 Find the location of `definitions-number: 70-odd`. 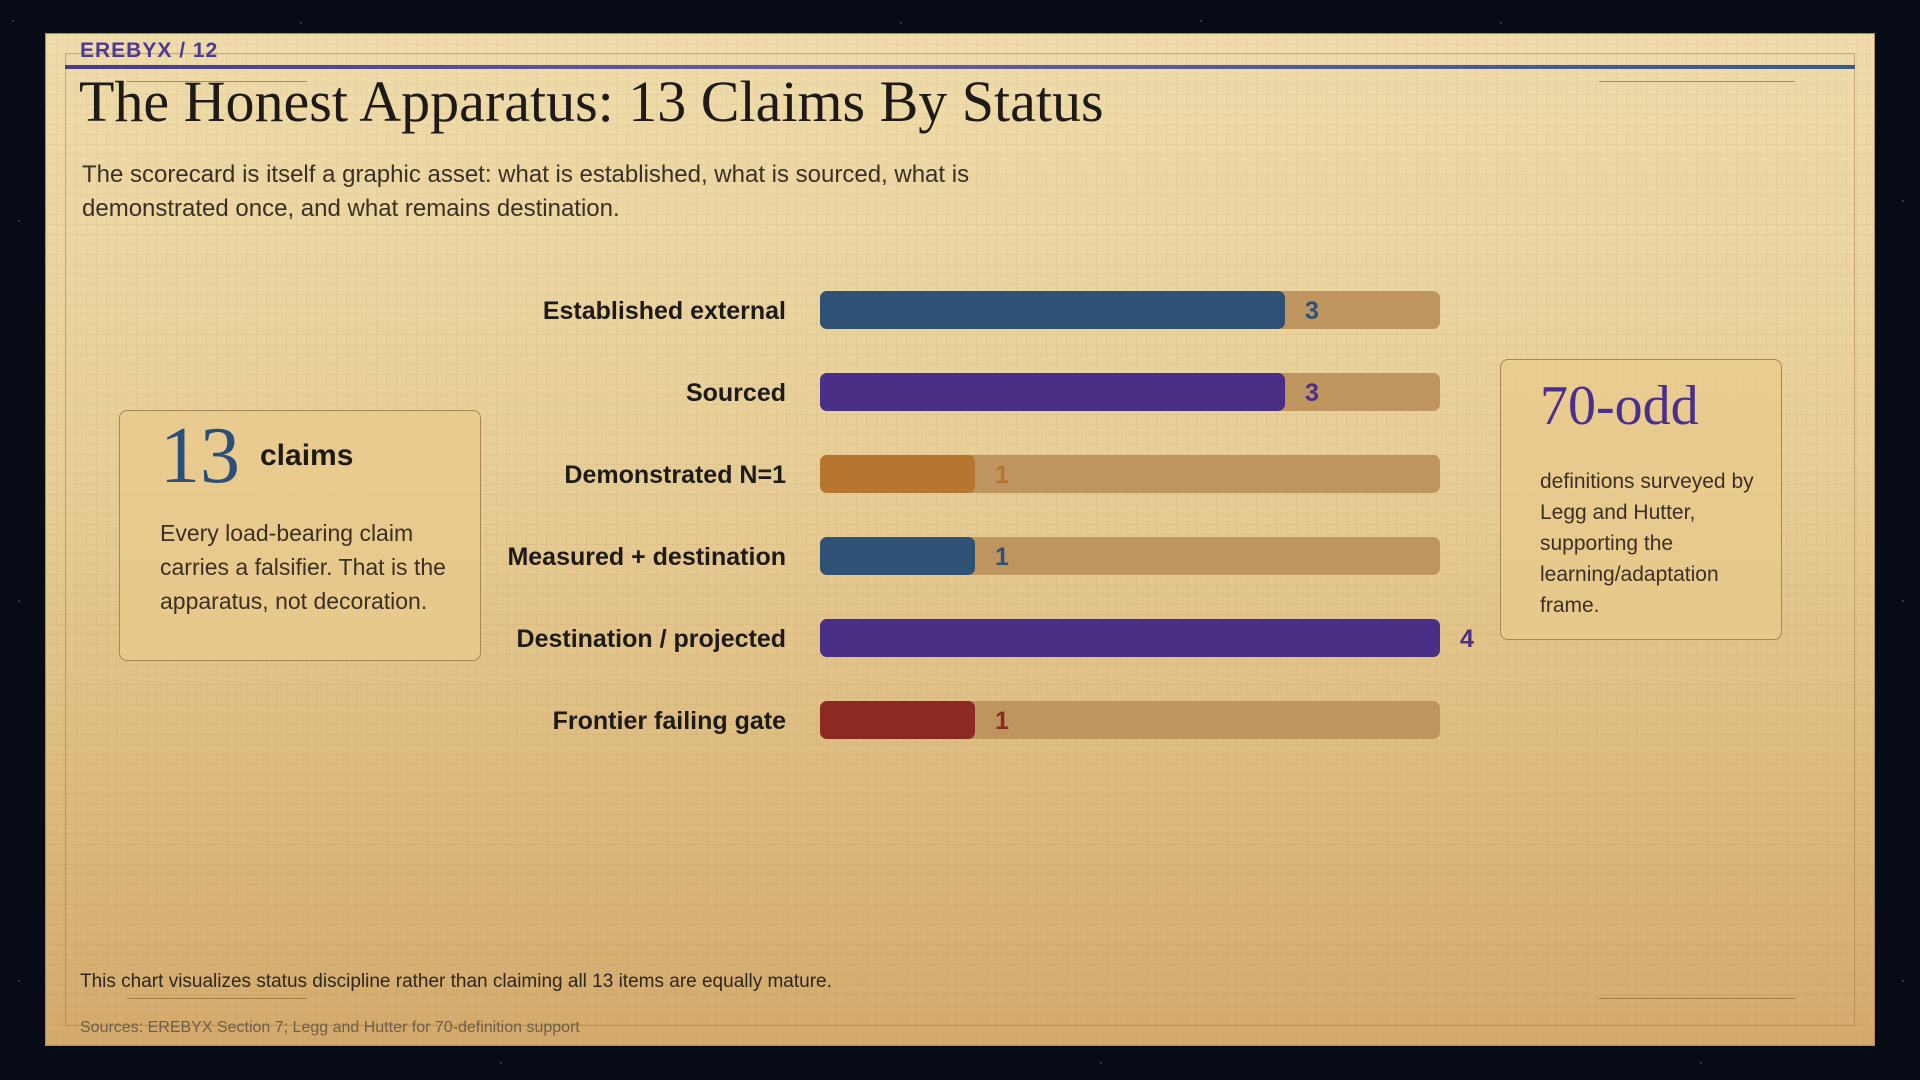

definitions-number: 70-odd is located at coordinates (1619, 406).